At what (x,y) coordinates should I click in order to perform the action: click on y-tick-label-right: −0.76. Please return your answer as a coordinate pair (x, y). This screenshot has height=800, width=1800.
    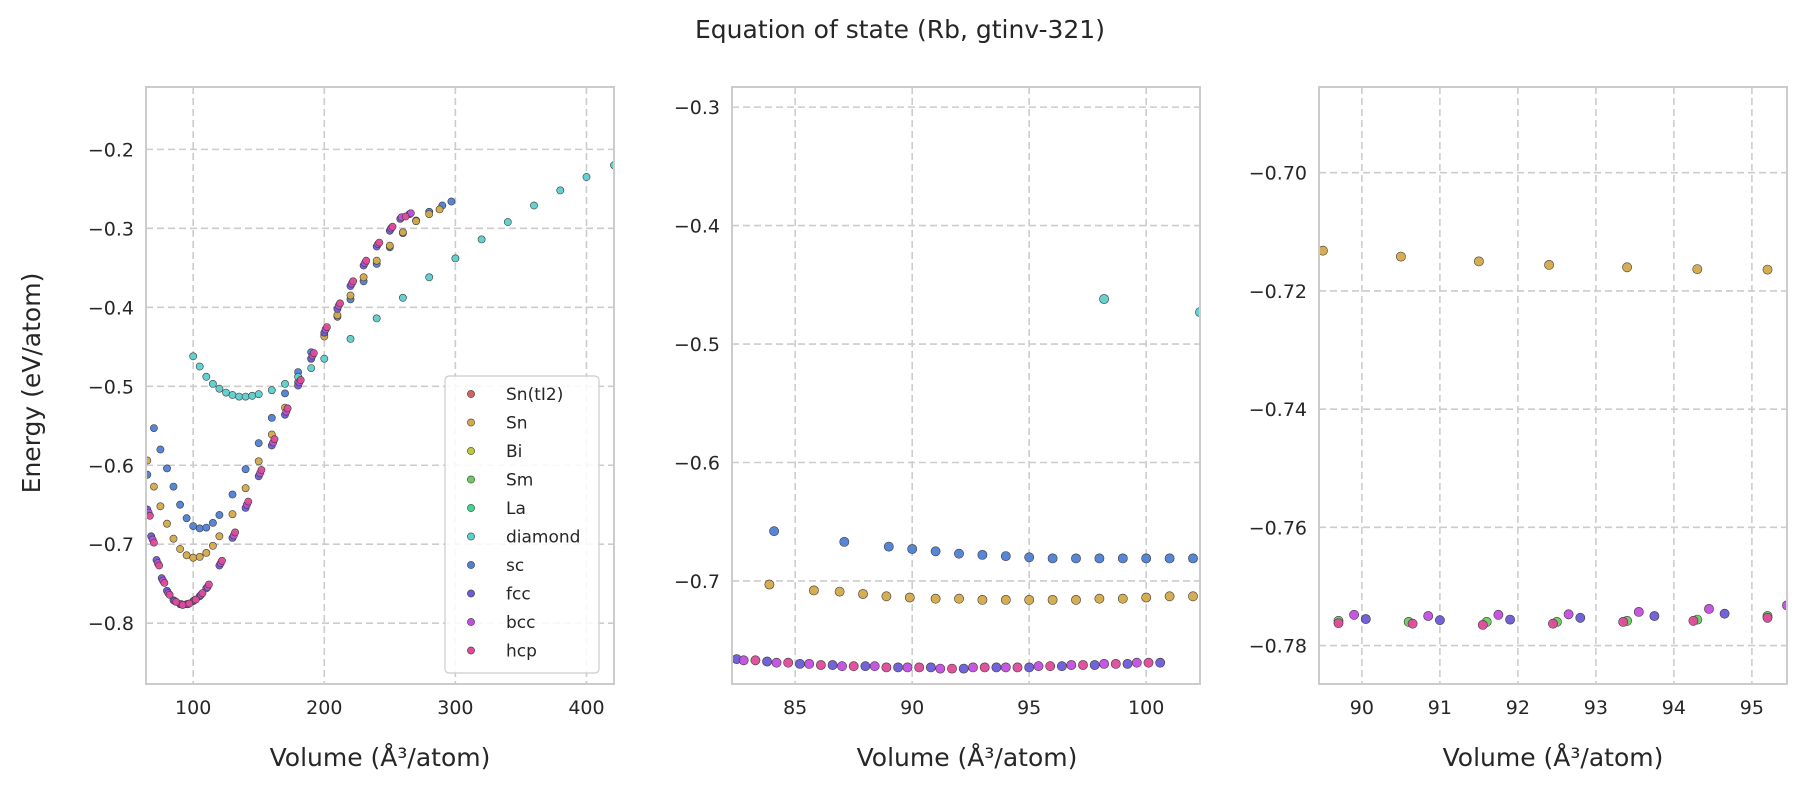
    Looking at the image, I should click on (1278, 528).